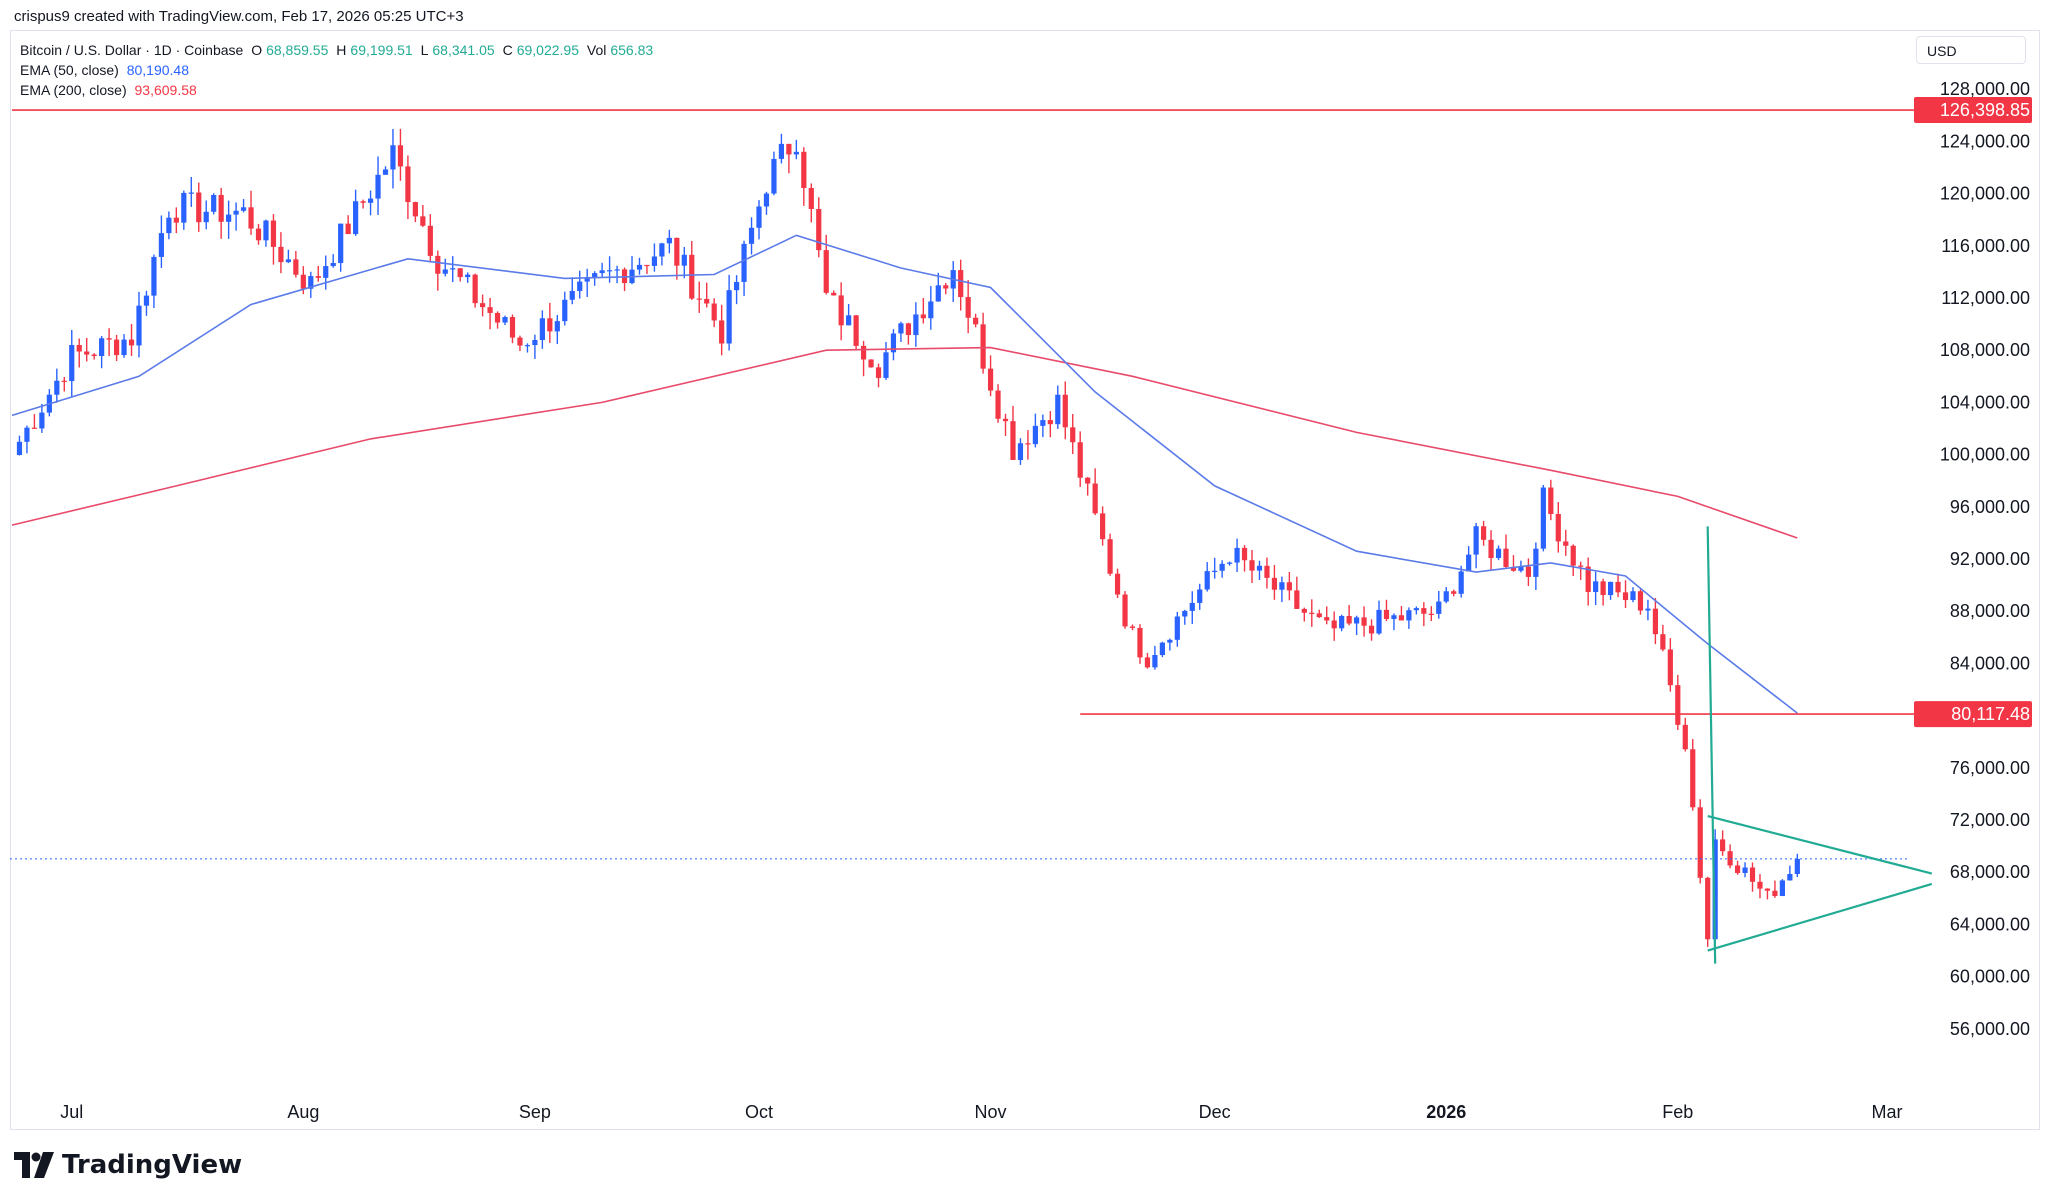 The width and height of the screenshot is (2048, 1202). What do you see at coordinates (128, 1165) in the screenshot?
I see `tradingview-logo: TradingView` at bounding box center [128, 1165].